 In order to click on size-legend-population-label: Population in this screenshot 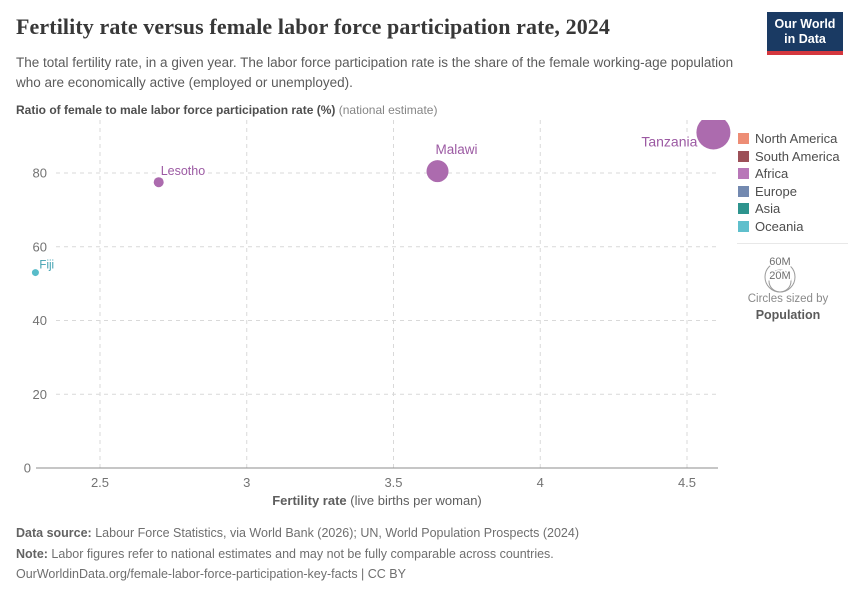, I will do `click(788, 314)`.